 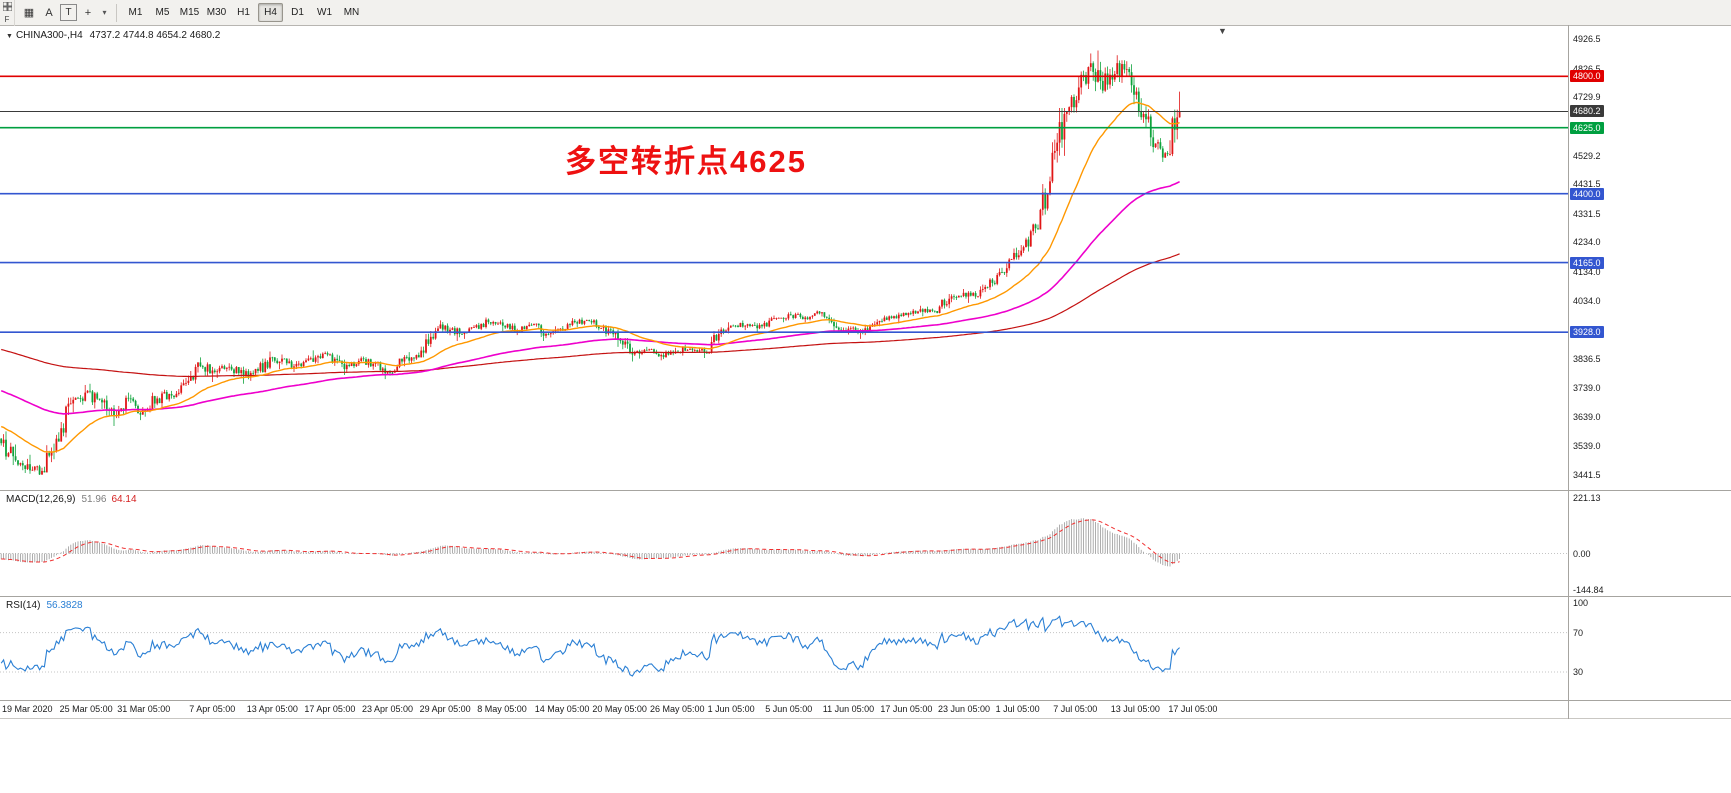 I want to click on price-axis-label: 4331.5, so click(x=1587, y=213).